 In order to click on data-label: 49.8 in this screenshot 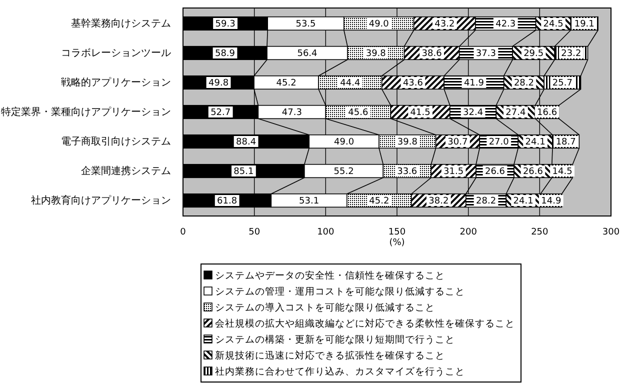, I will do `click(218, 83)`.